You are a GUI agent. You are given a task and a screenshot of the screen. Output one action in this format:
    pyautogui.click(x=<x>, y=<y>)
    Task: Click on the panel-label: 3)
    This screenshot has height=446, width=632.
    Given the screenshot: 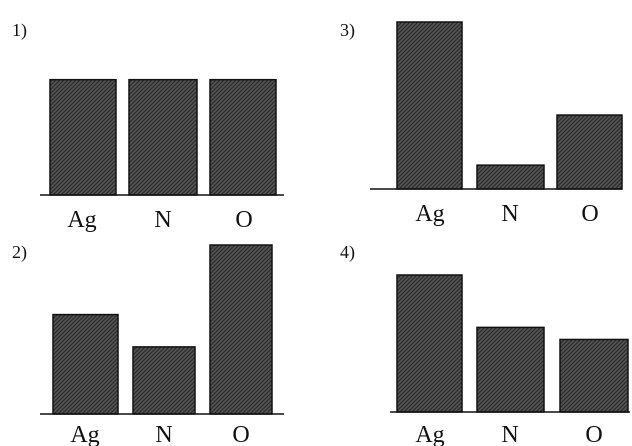 What is the action you would take?
    pyautogui.click(x=347, y=30)
    